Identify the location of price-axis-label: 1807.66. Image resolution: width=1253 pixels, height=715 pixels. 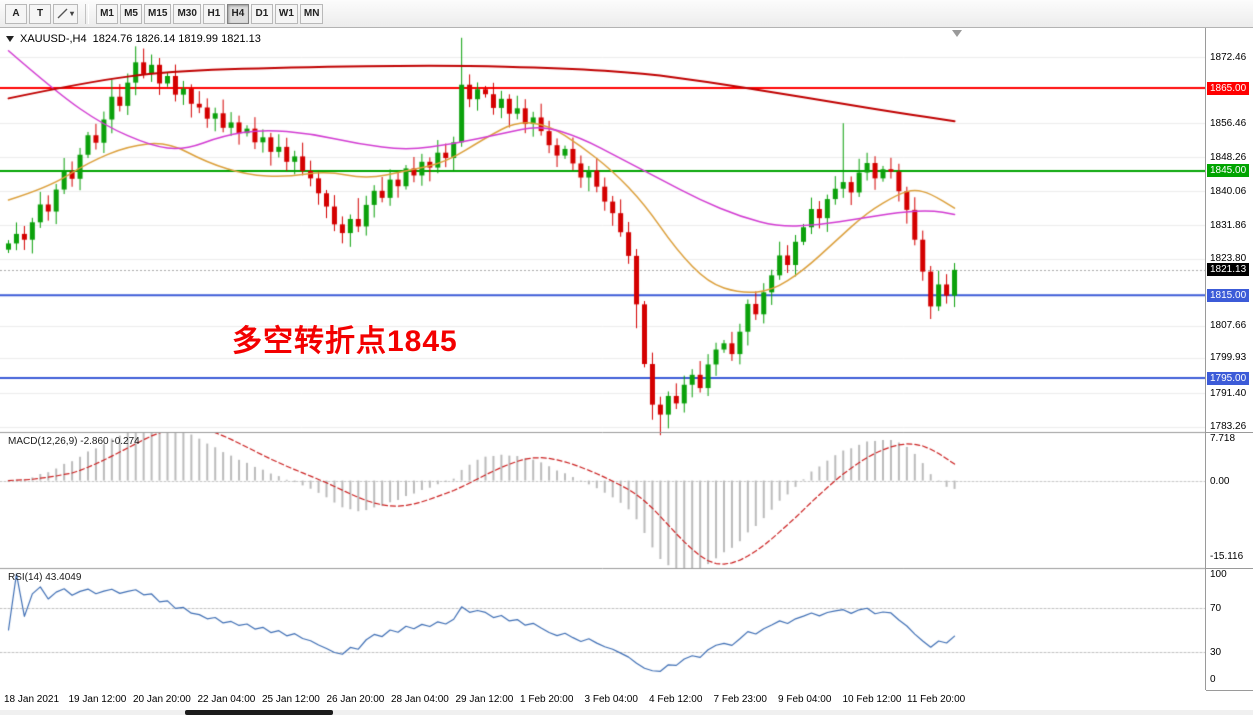
(1228, 326).